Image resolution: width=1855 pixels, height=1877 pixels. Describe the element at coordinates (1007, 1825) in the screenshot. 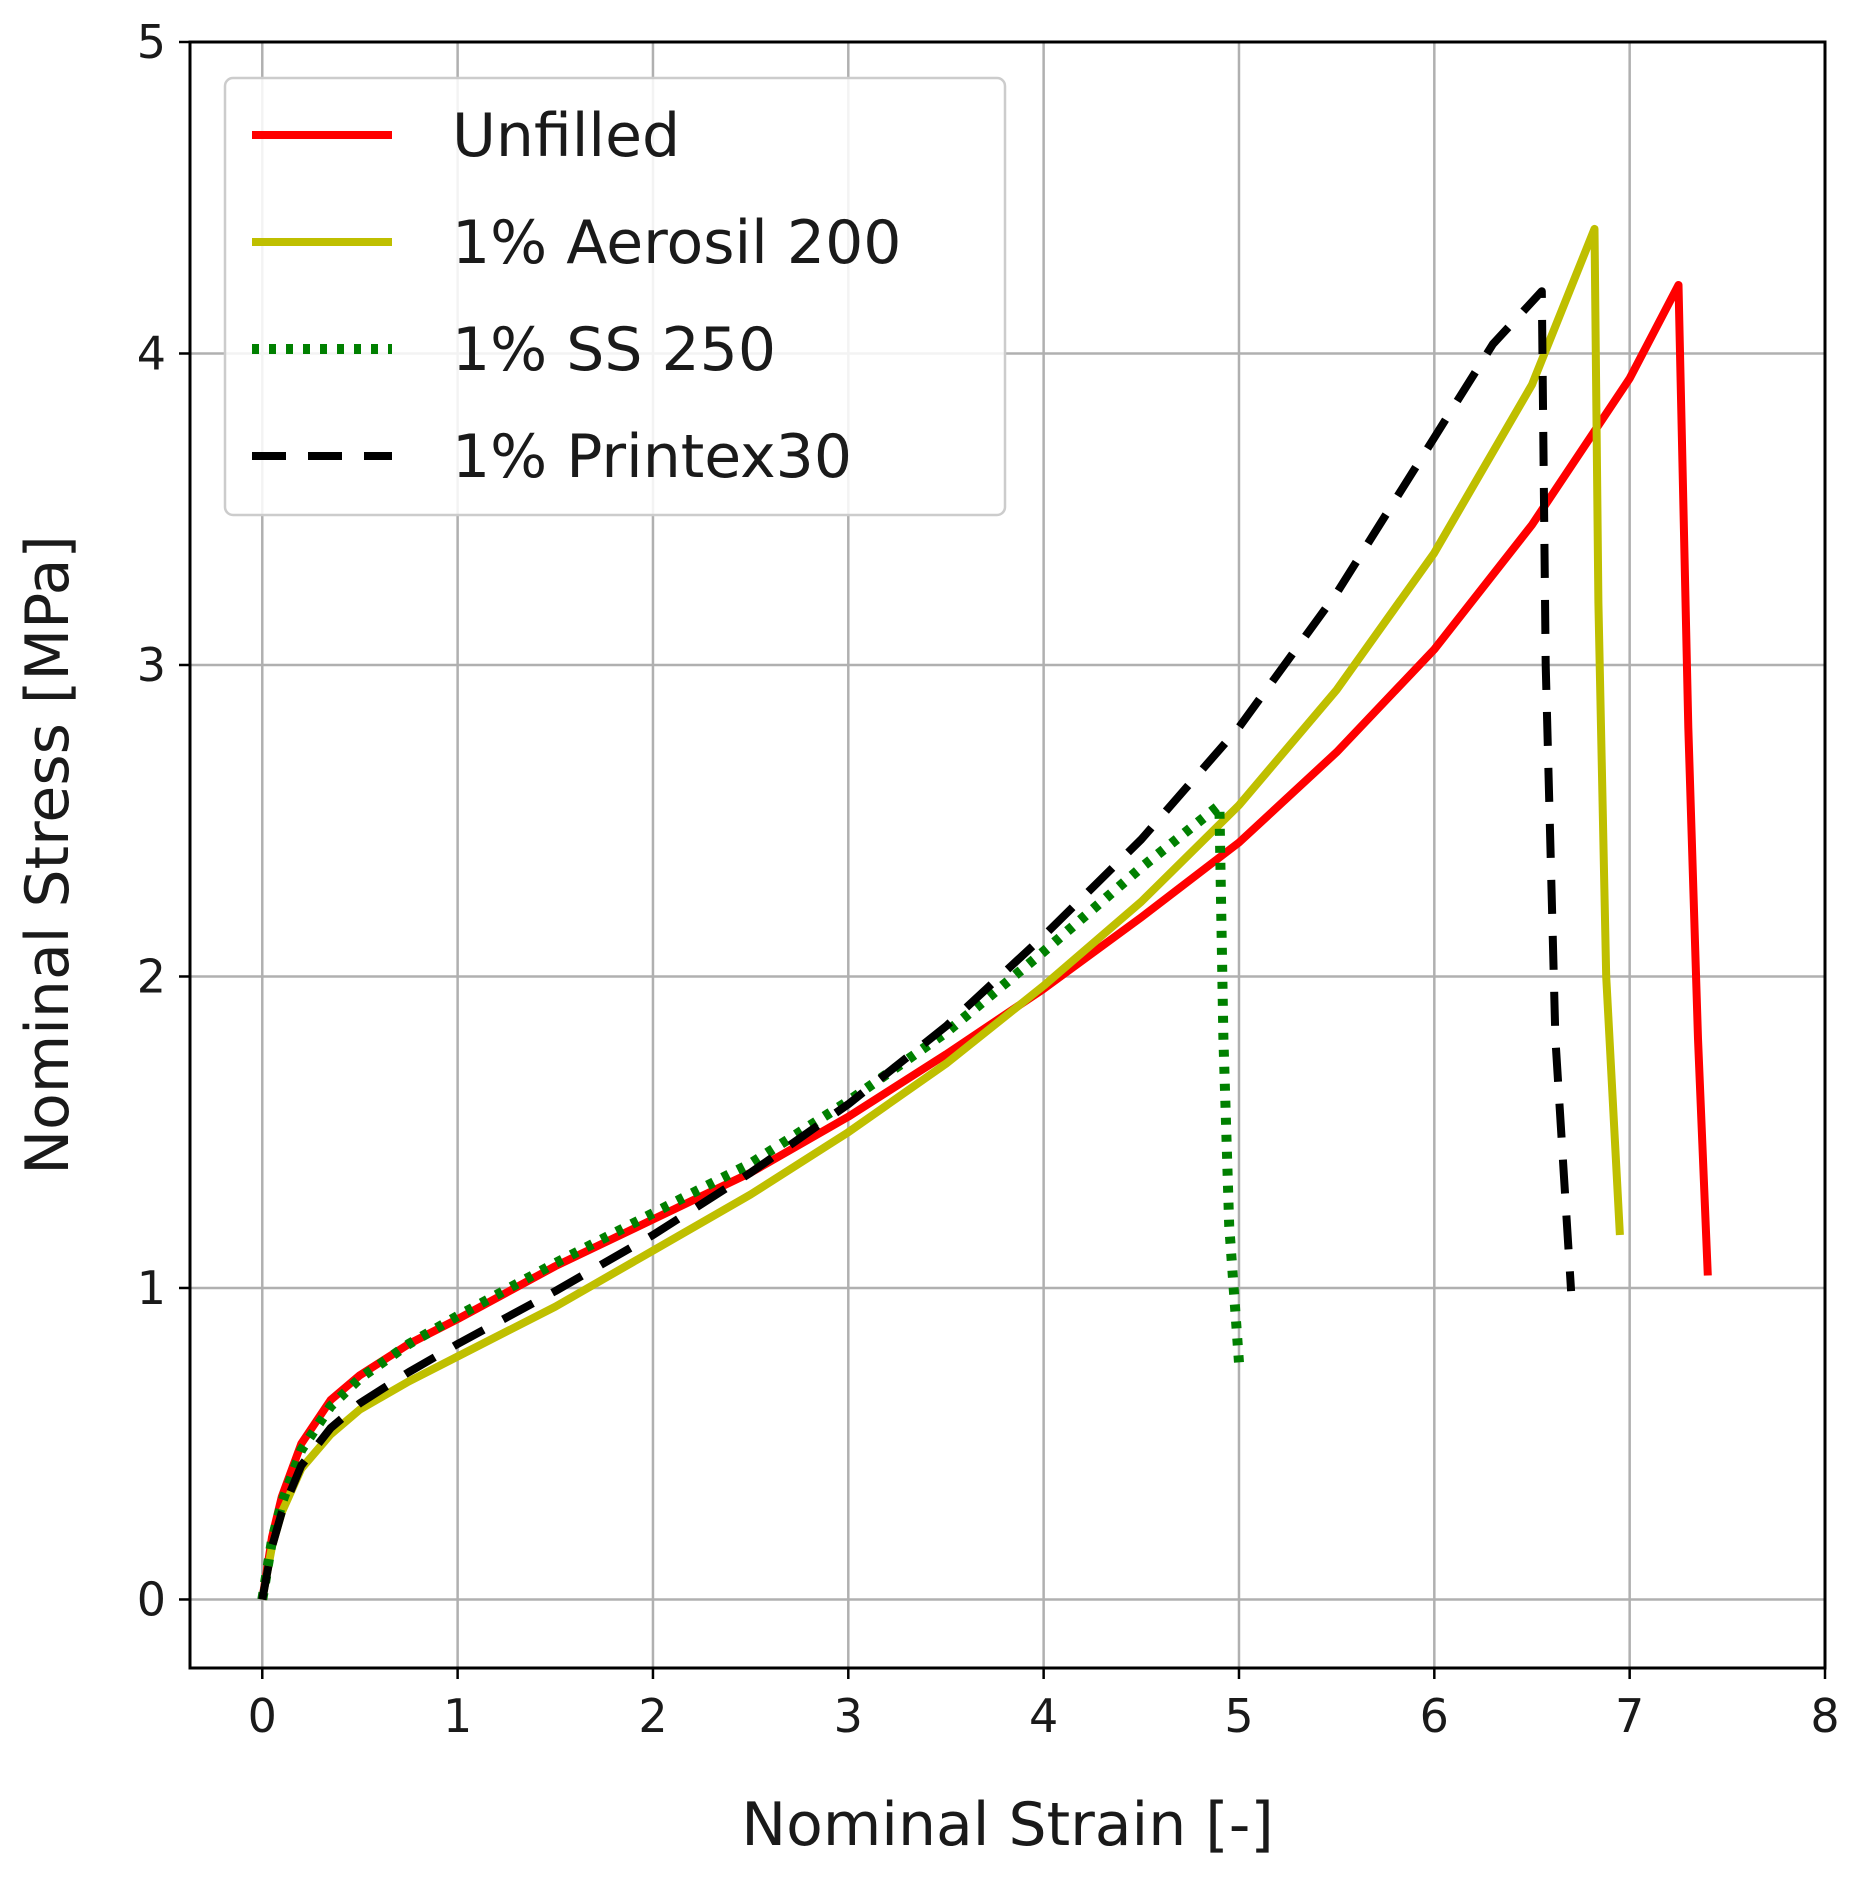

I see `x-axis-title: Nominal Strain [-]` at that location.